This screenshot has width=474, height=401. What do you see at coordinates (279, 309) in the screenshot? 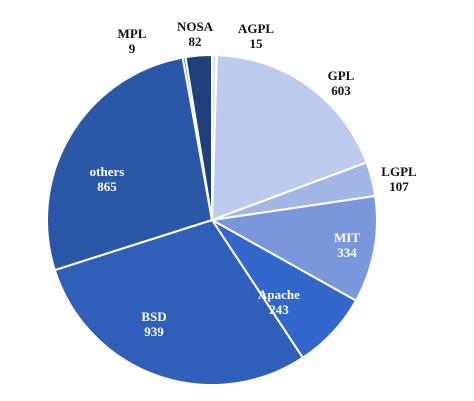
I see `pie-label-value-apache: 243` at bounding box center [279, 309].